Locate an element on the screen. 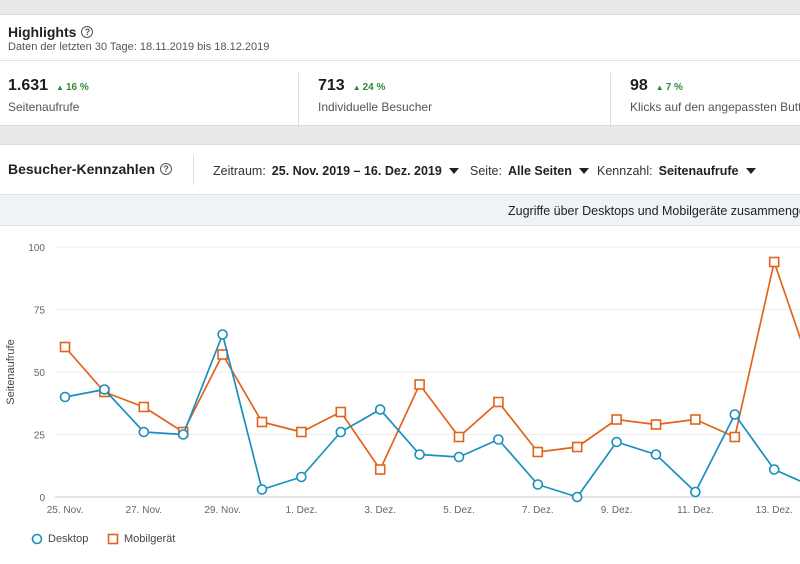 This screenshot has height=564, width=800. toolbar-separator is located at coordinates (193, 170).